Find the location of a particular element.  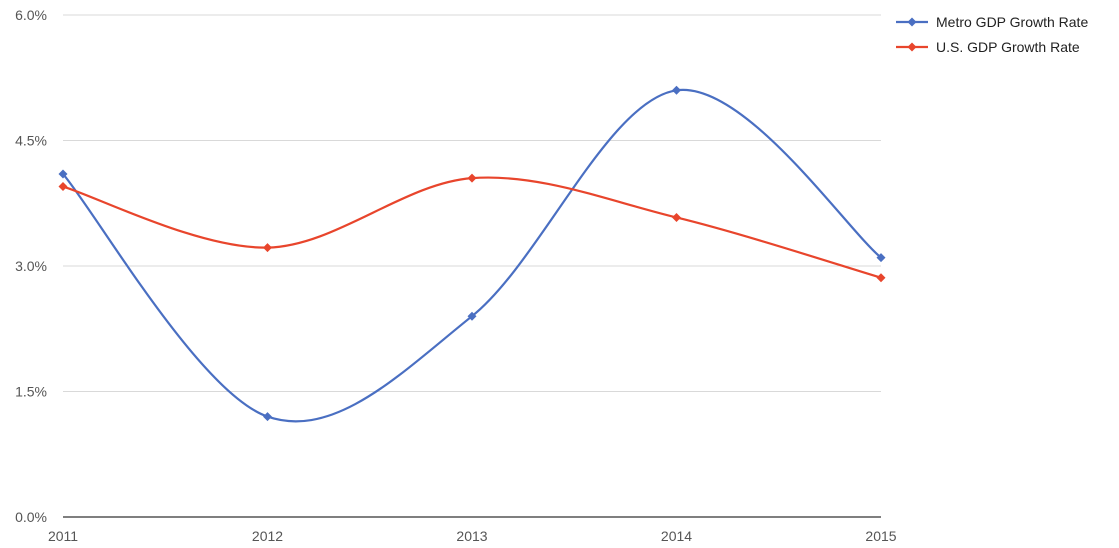

y-tick-label: 1.5% is located at coordinates (31, 392).